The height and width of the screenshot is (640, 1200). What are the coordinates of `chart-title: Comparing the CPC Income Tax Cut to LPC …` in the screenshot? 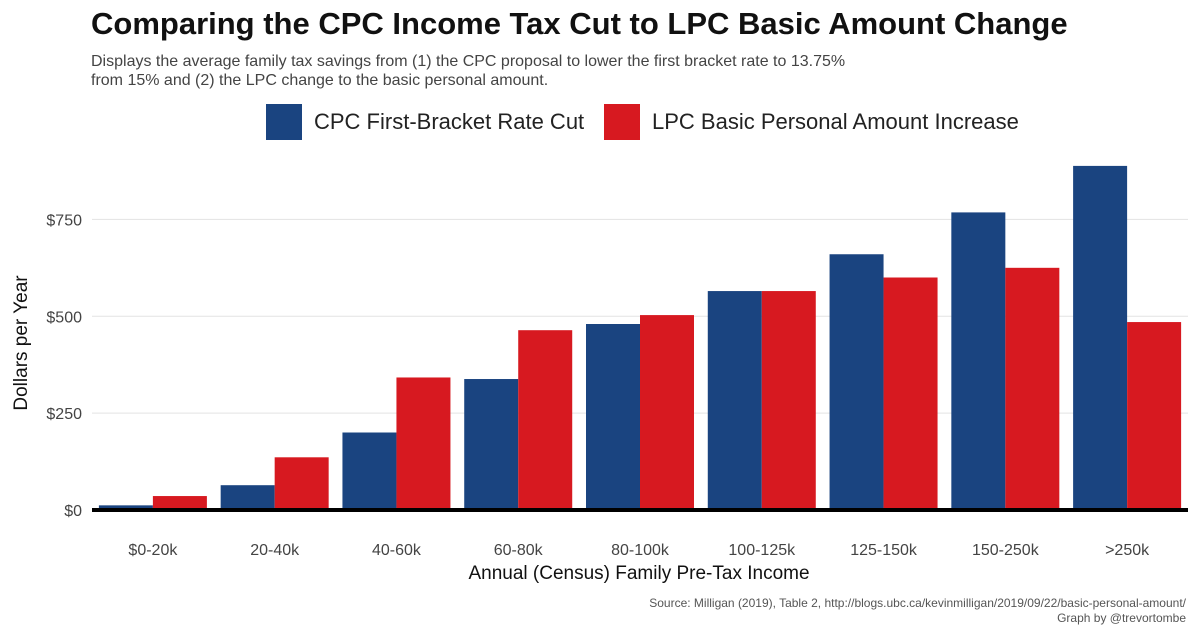 It's located at (579, 23).